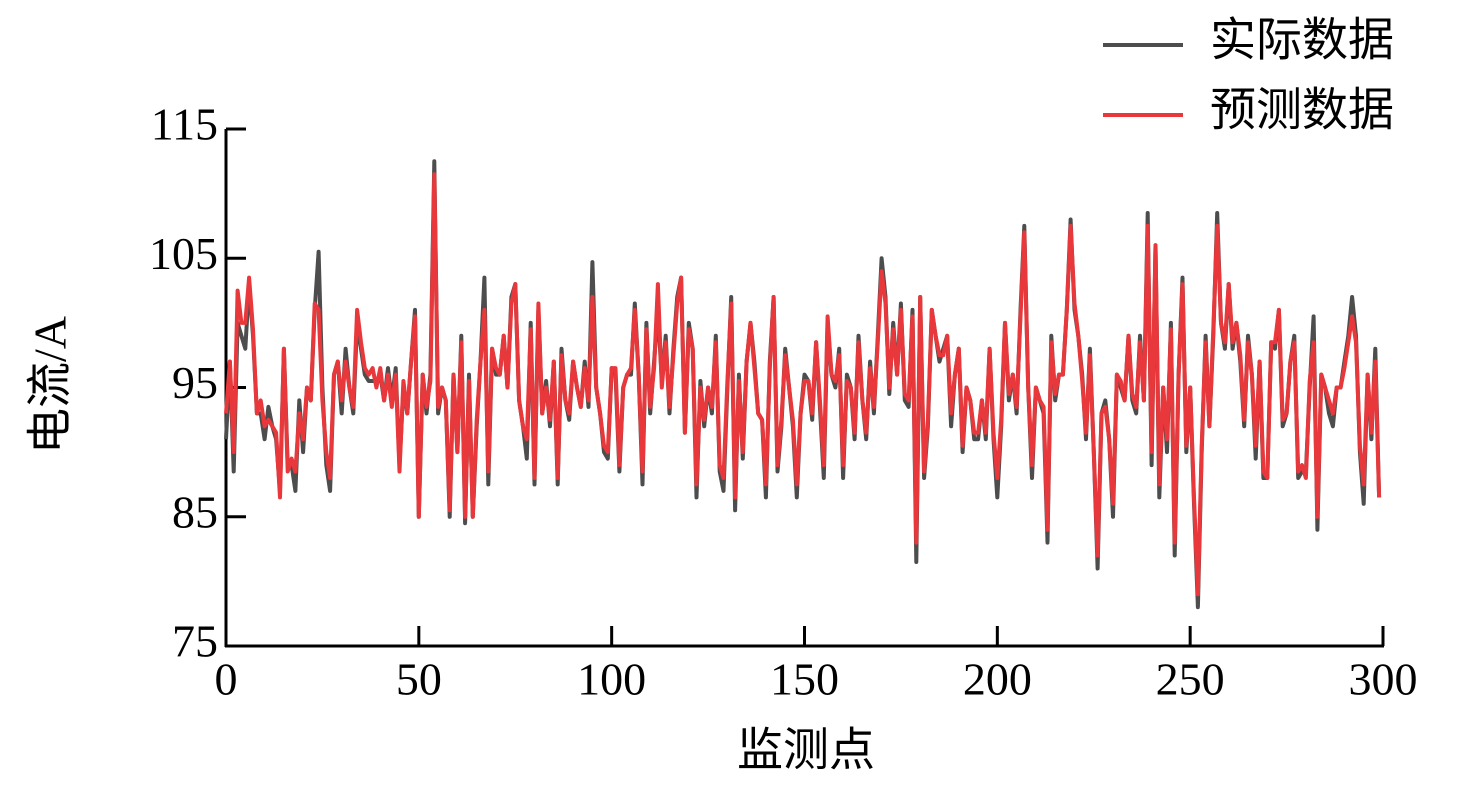 The width and height of the screenshot is (1461, 806). Describe the element at coordinates (195, 511) in the screenshot. I see `y-tick-label: 85` at that location.